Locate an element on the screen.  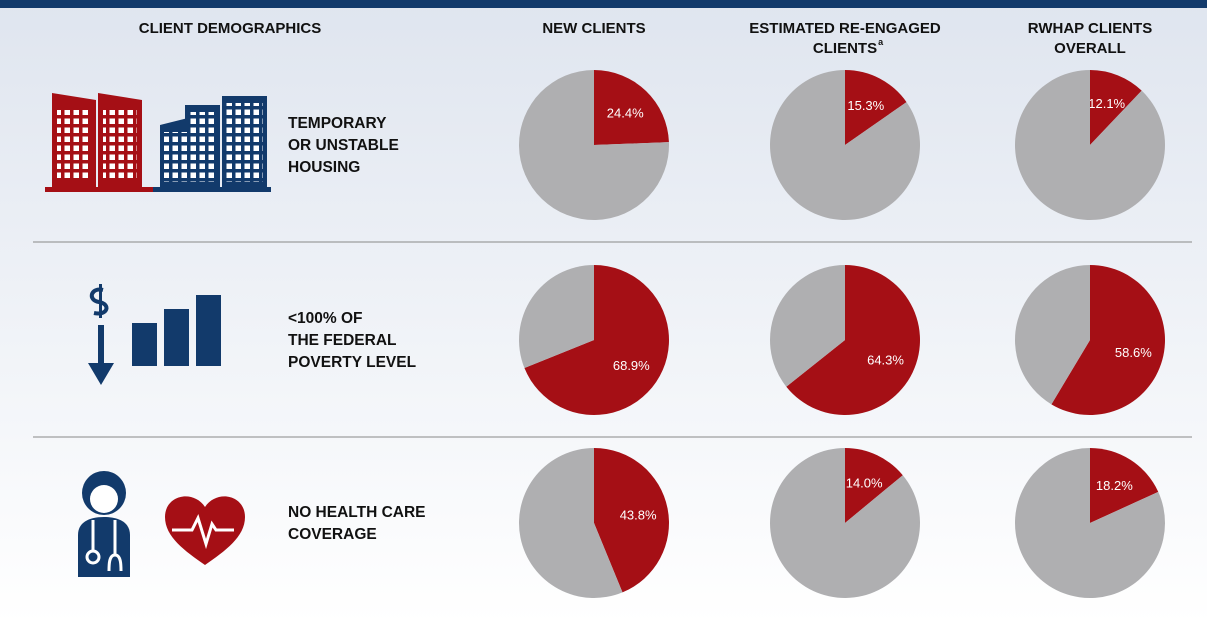
poverty-icon is located at coordinates (154, 334).